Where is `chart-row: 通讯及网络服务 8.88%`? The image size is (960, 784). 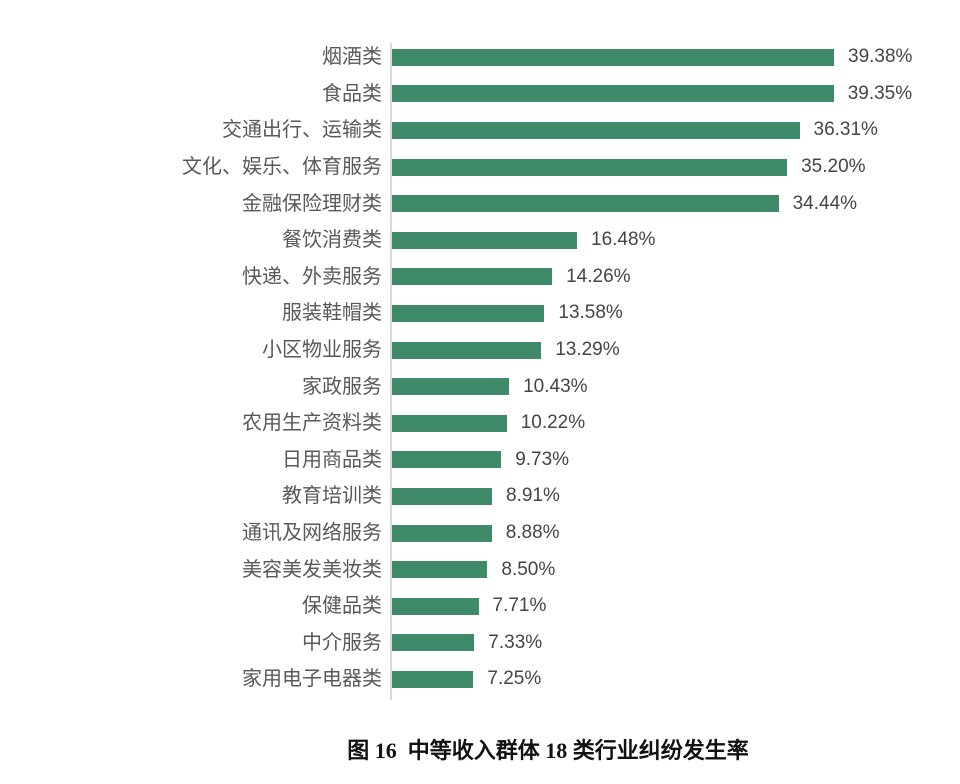
chart-row: 通讯及网络服务 8.88% is located at coordinates (480, 533).